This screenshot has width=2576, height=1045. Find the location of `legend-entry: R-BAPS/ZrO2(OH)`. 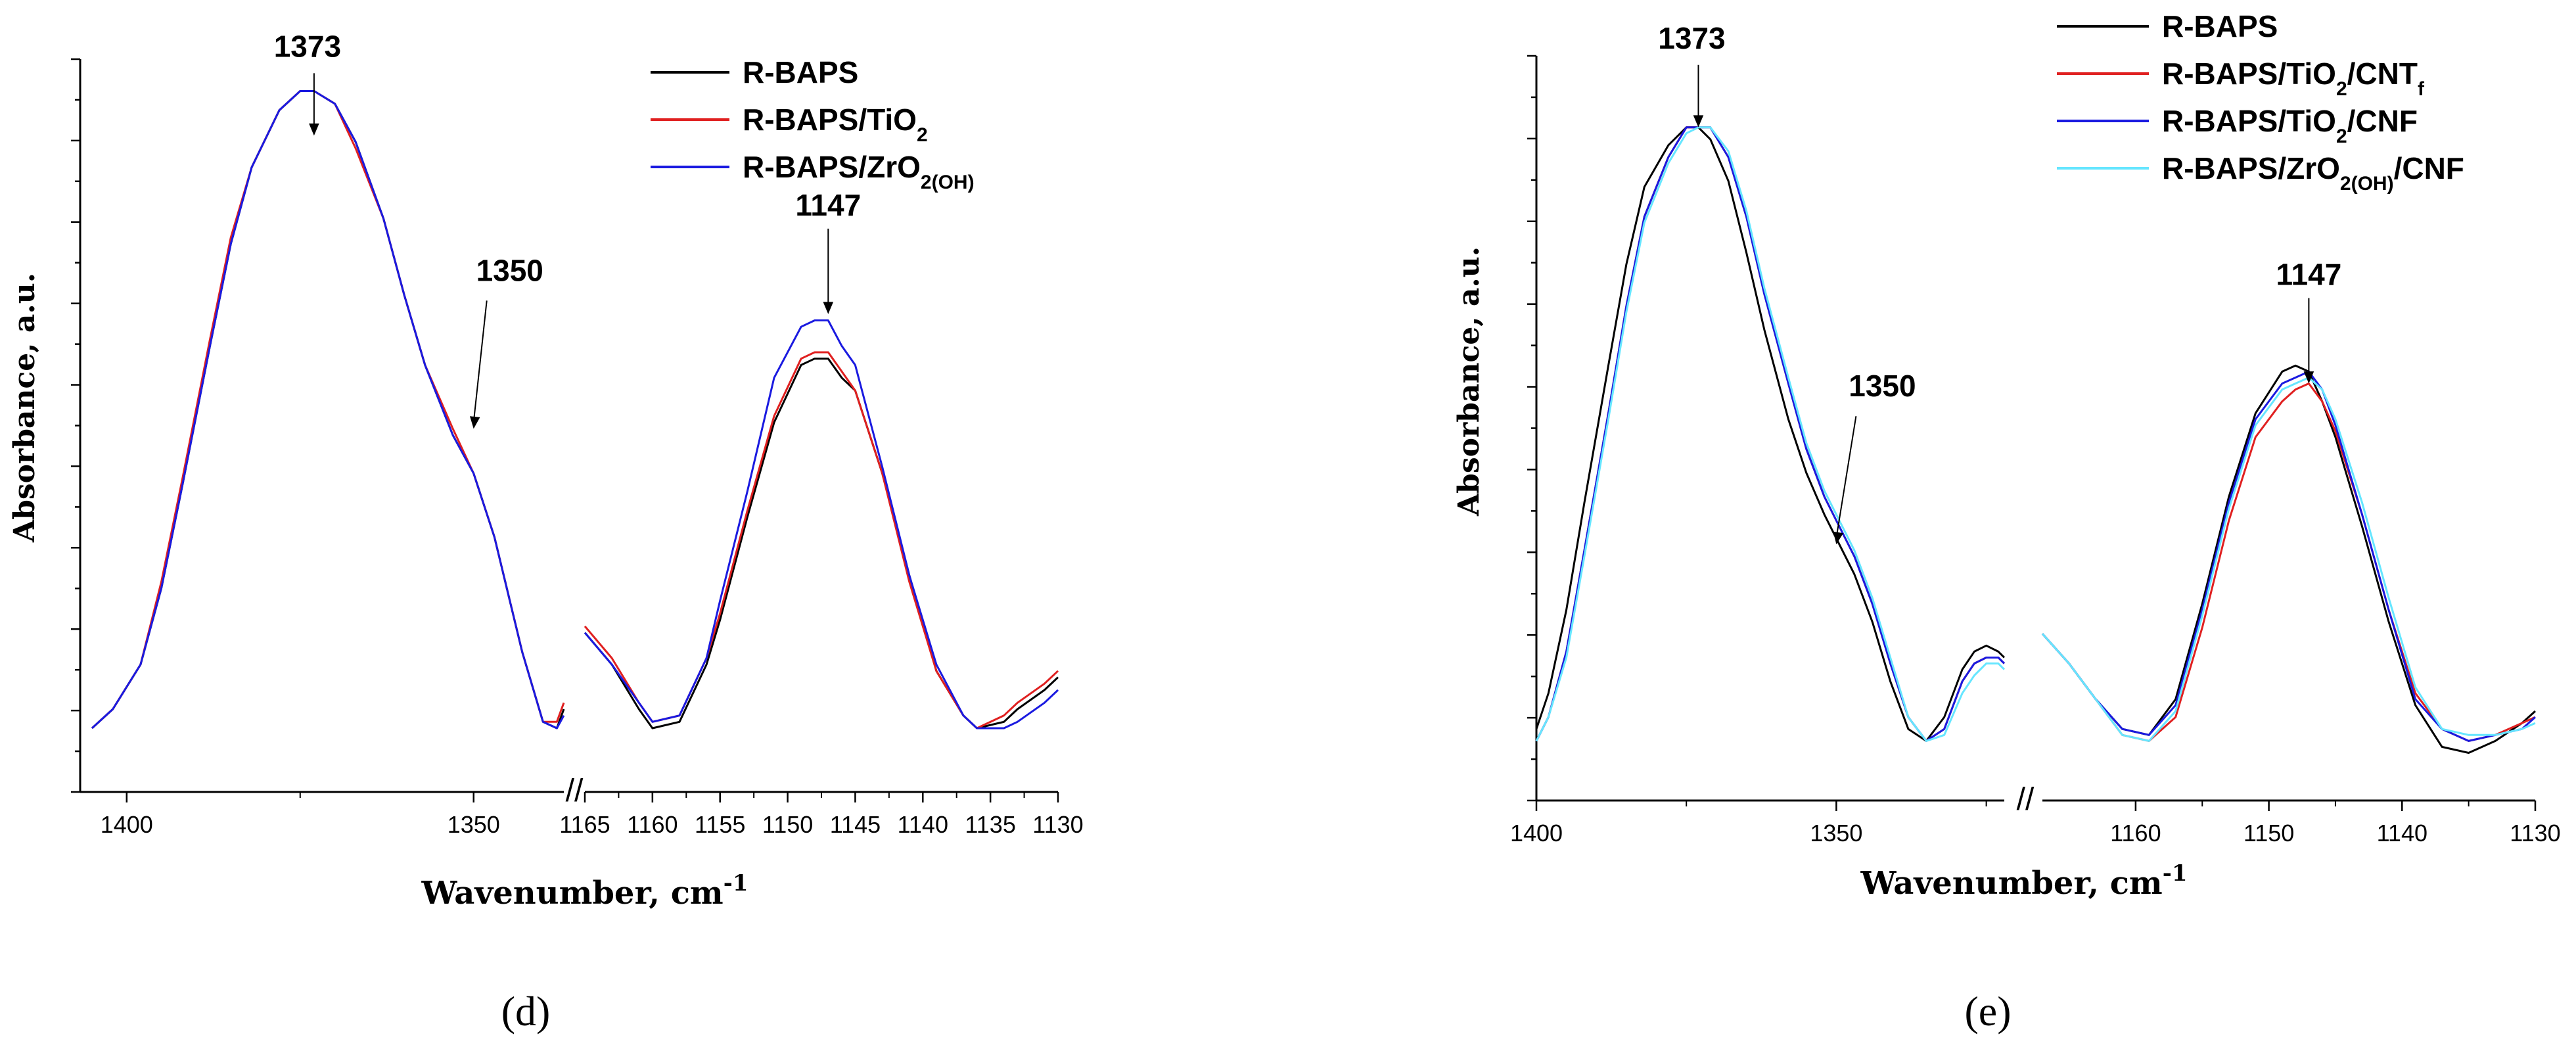

legend-entry: R-BAPS/ZrO2(OH) is located at coordinates (859, 171).